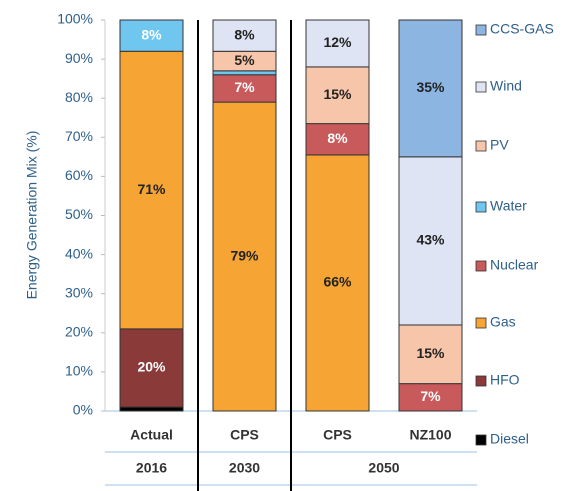 The image size is (584, 491). What do you see at coordinates (79, 292) in the screenshot?
I see `y-tick-label: 30%` at bounding box center [79, 292].